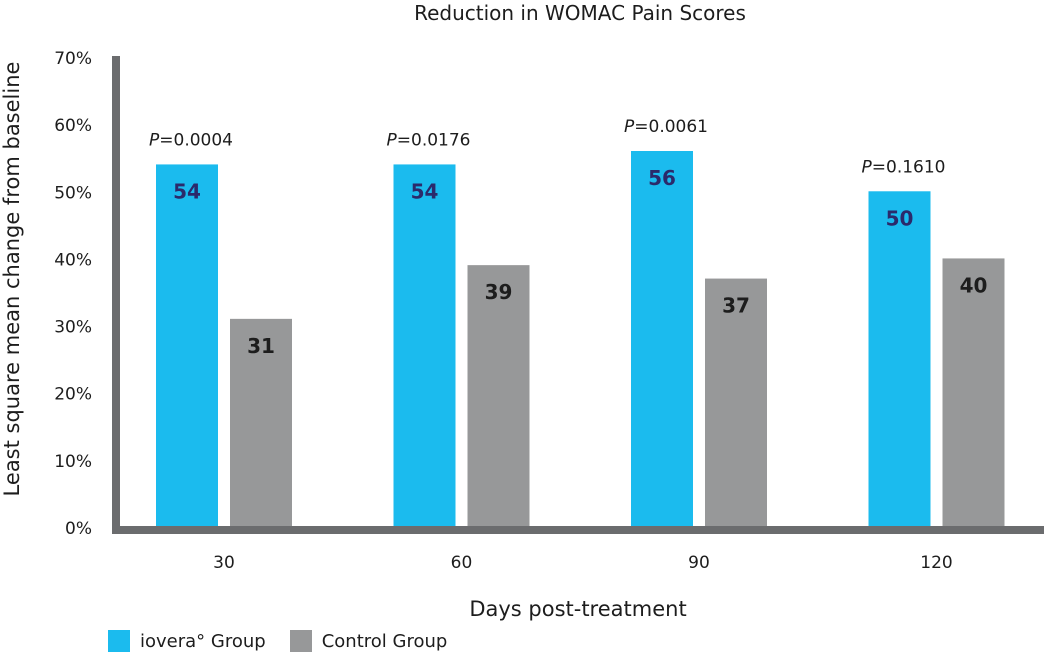 The image size is (1044, 656). I want to click on x-tick-label: 90, so click(699, 563).